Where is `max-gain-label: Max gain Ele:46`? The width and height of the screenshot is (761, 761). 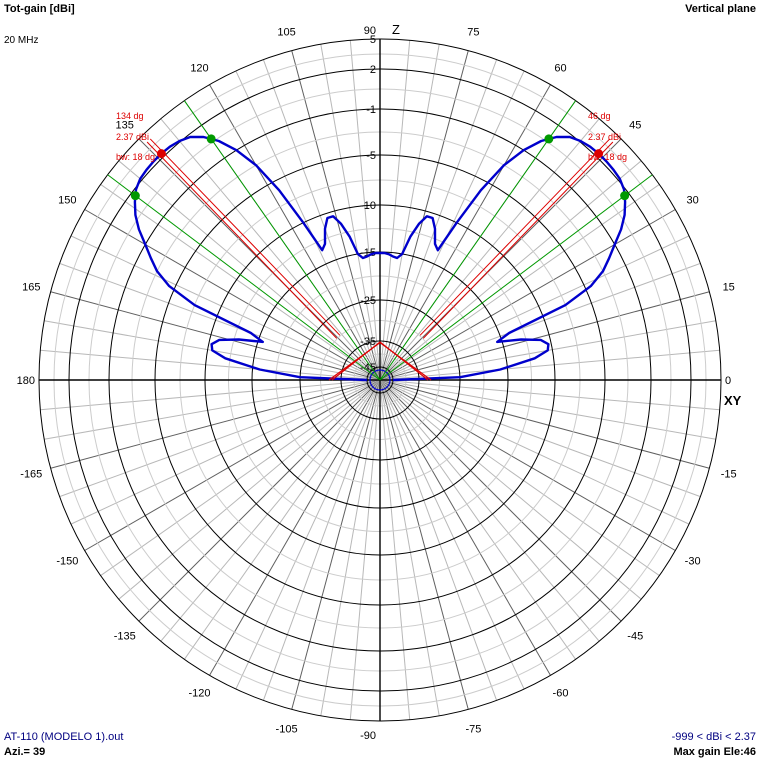 max-gain-label: Max gain Ele:46 is located at coordinates (714, 752).